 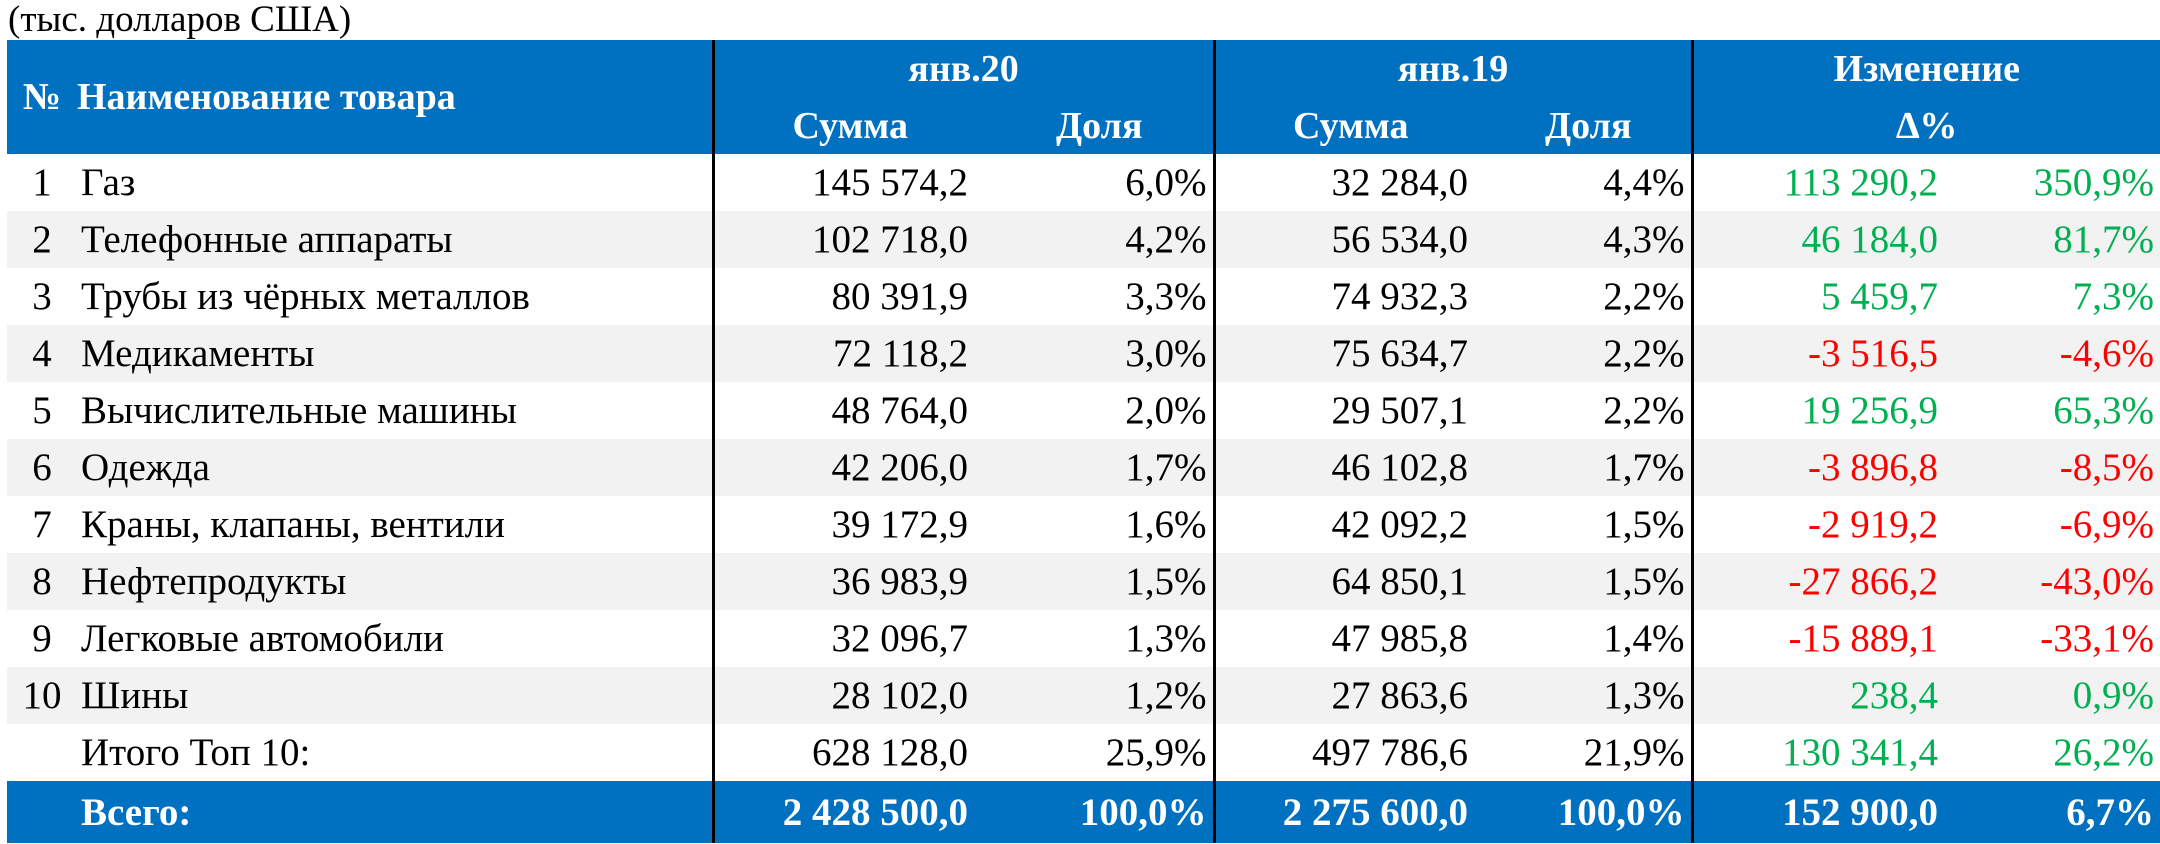 I want to click on row-change: 113 290,2, so click(x=1823, y=182).